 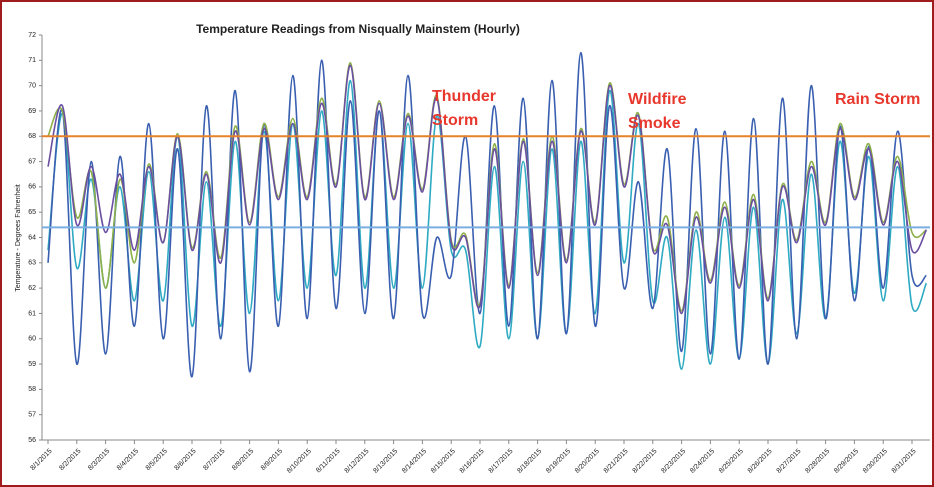 What do you see at coordinates (32, 389) in the screenshot?
I see `y-tick-label: 58` at bounding box center [32, 389].